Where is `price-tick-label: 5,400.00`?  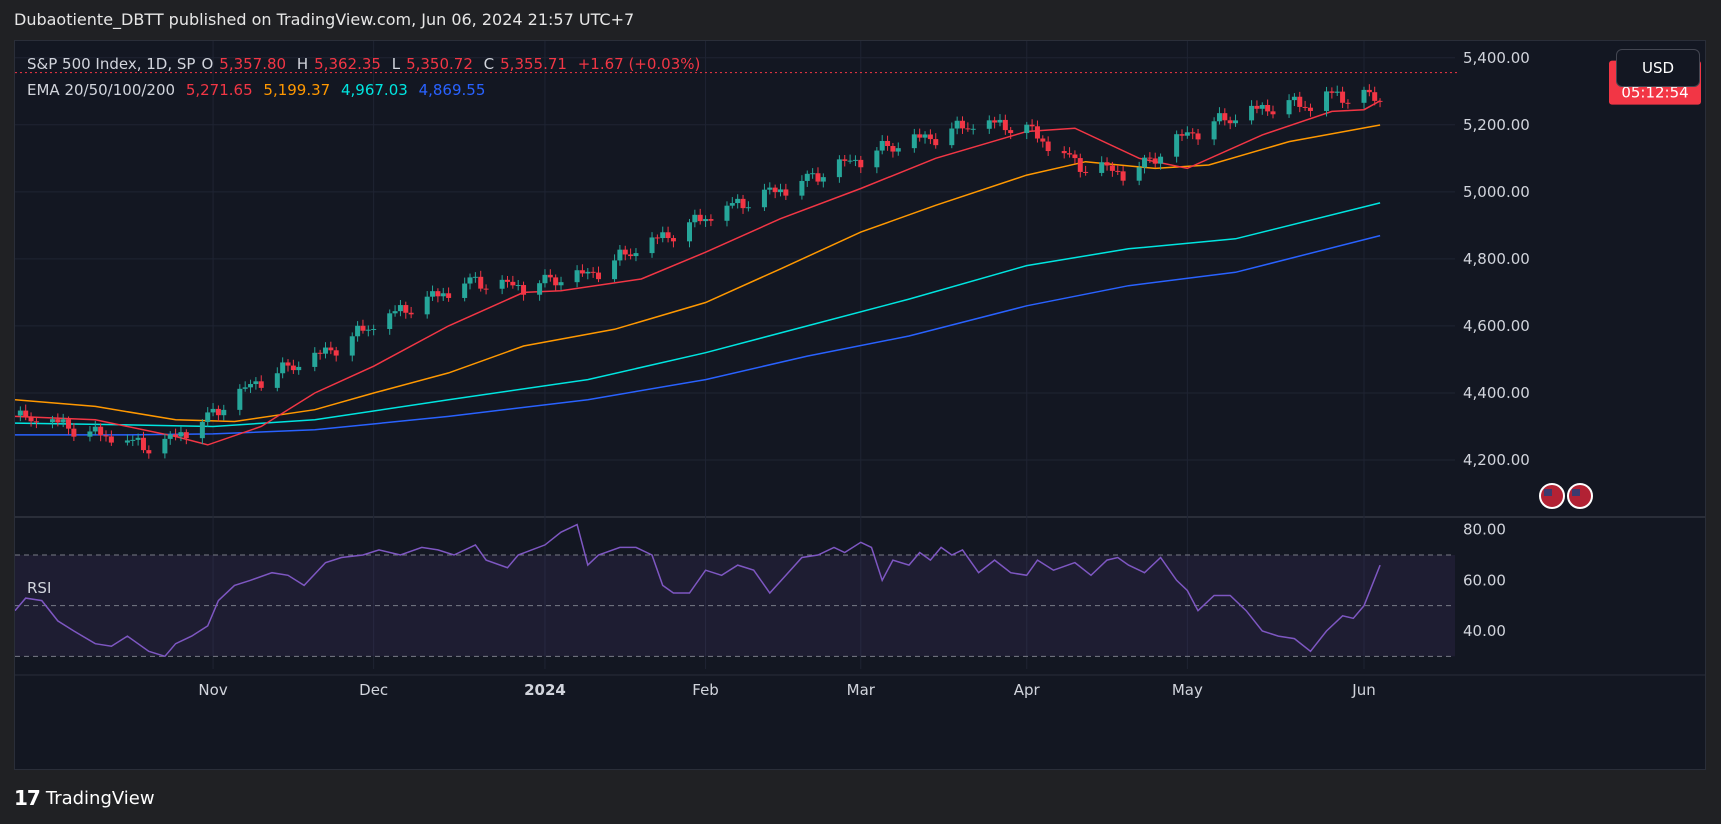 price-tick-label: 5,400.00 is located at coordinates (1496, 58).